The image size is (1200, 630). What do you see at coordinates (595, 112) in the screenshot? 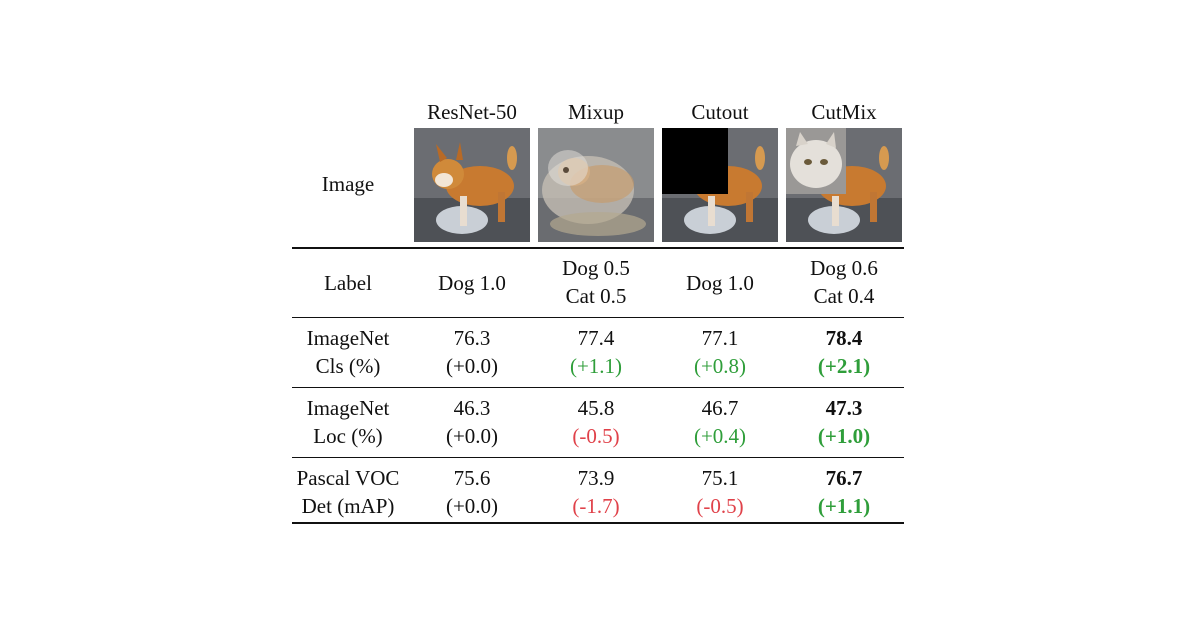
I see `column-header-mixup: Mixup` at bounding box center [595, 112].